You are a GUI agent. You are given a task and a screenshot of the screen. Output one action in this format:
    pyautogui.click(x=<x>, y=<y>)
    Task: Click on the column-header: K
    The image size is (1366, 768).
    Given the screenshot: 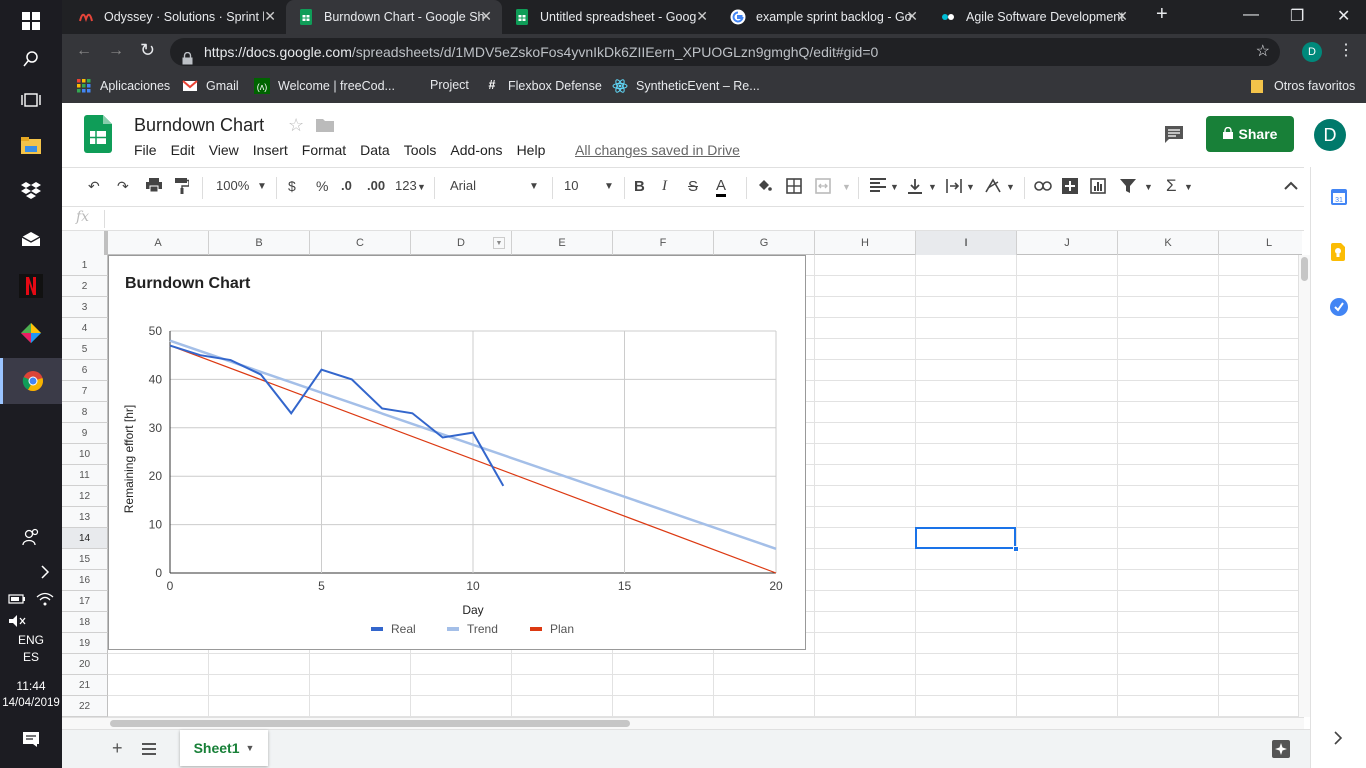 What is the action you would take?
    pyautogui.click(x=1168, y=243)
    